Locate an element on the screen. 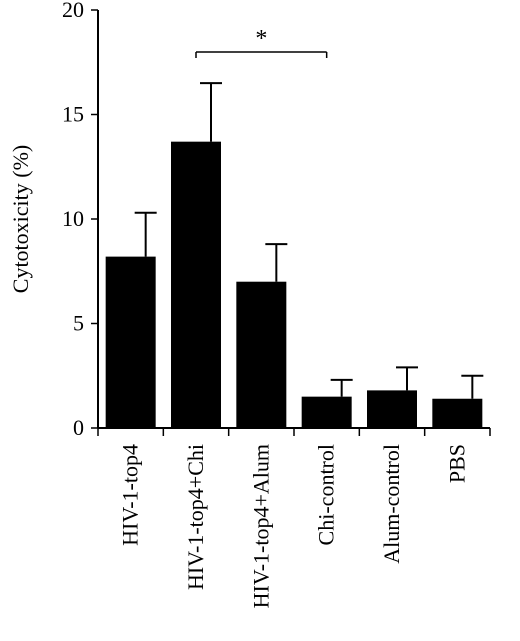 The height and width of the screenshot is (641, 520). x-ticks is located at coordinates (294, 432).